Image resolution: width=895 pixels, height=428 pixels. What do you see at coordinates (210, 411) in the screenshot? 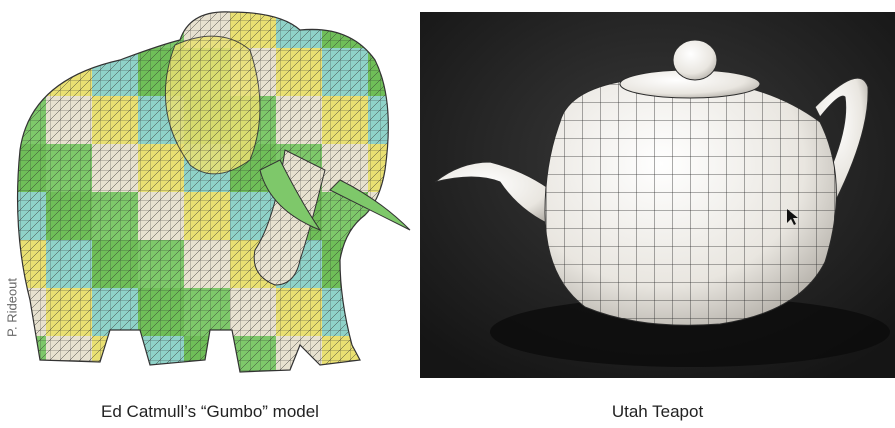
I see `caption-gumbo: Ed Catmull’s “Gumbo” model` at bounding box center [210, 411].